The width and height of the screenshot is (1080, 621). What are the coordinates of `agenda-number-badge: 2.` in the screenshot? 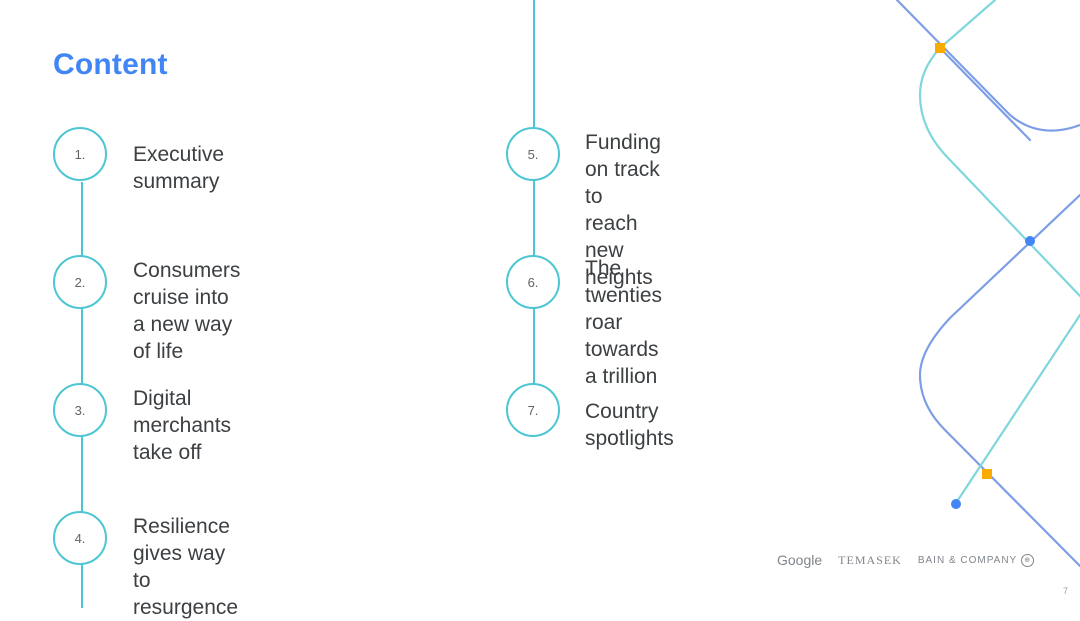 It's located at (80, 282).